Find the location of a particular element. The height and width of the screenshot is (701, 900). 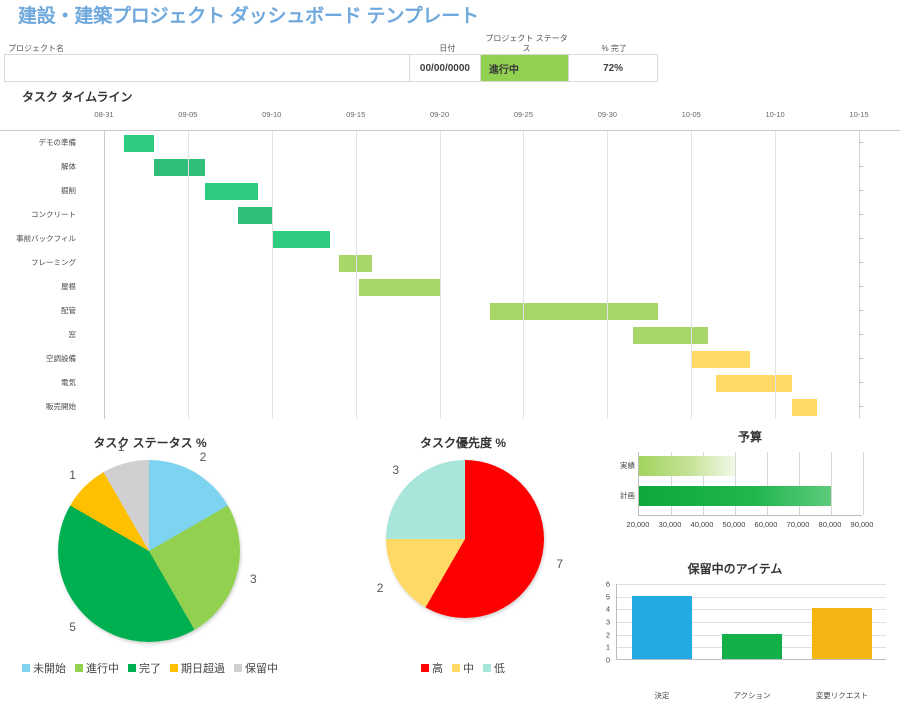

gantt-task-label: 屋根 is located at coordinates (68, 286).